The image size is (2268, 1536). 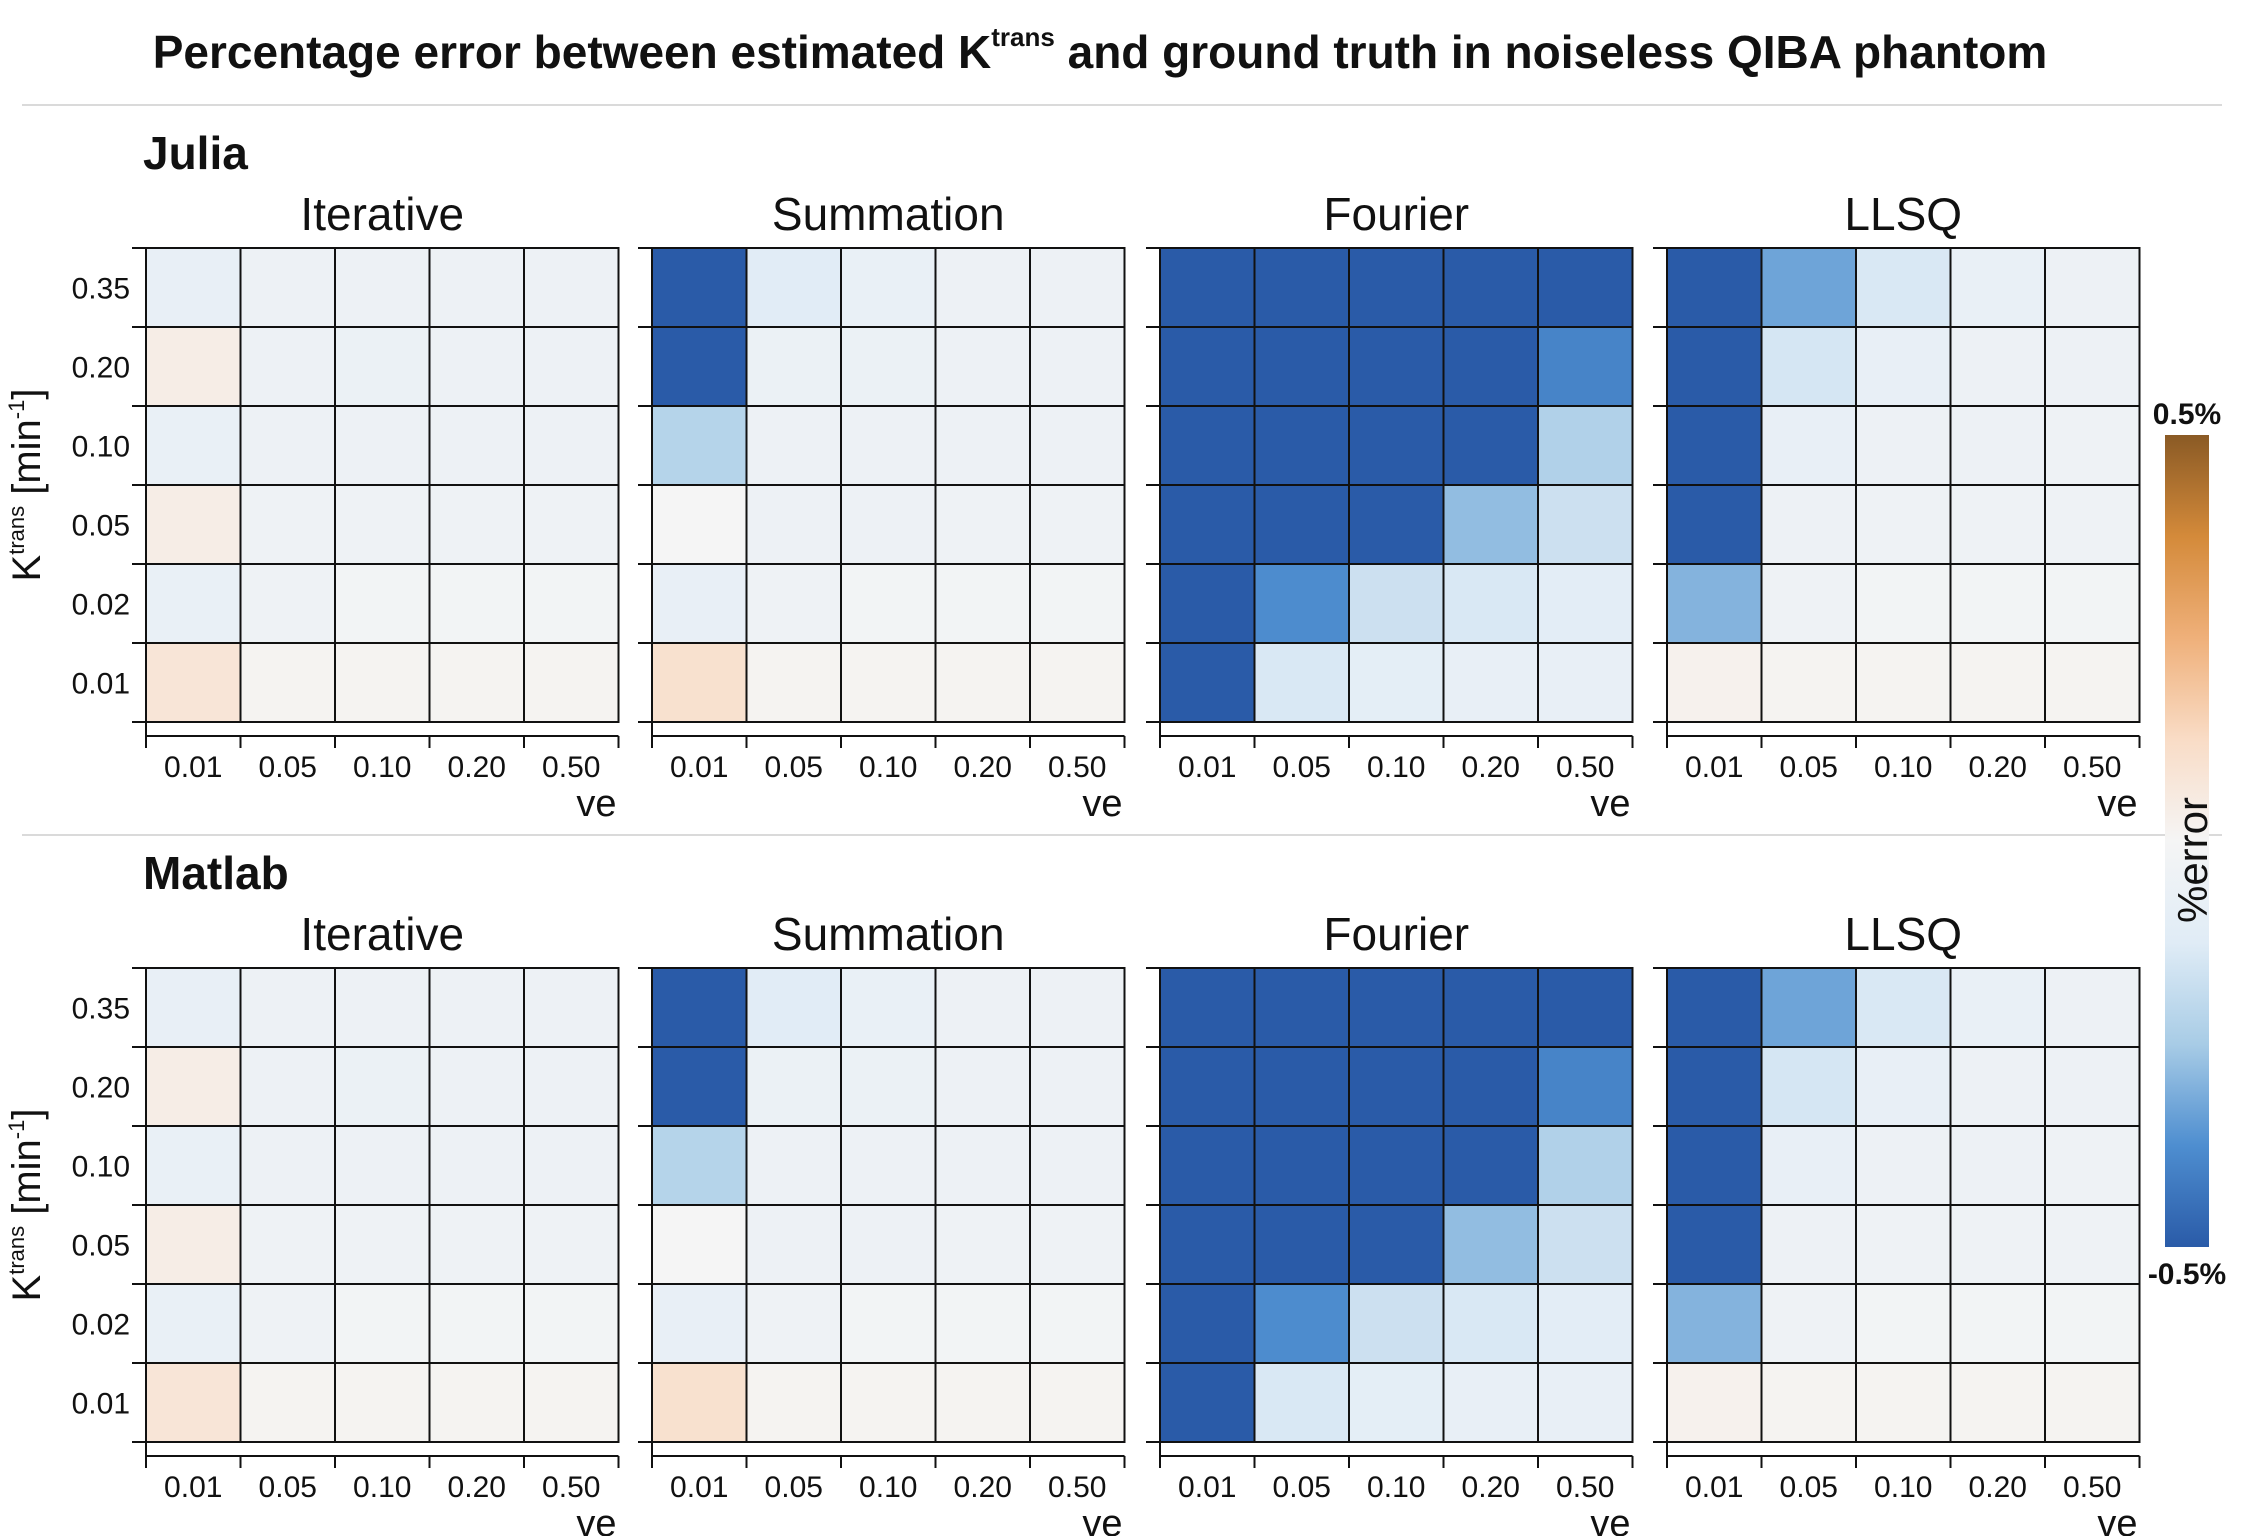 I want to click on x-tick-label: 0.10, so click(x=1396, y=767).